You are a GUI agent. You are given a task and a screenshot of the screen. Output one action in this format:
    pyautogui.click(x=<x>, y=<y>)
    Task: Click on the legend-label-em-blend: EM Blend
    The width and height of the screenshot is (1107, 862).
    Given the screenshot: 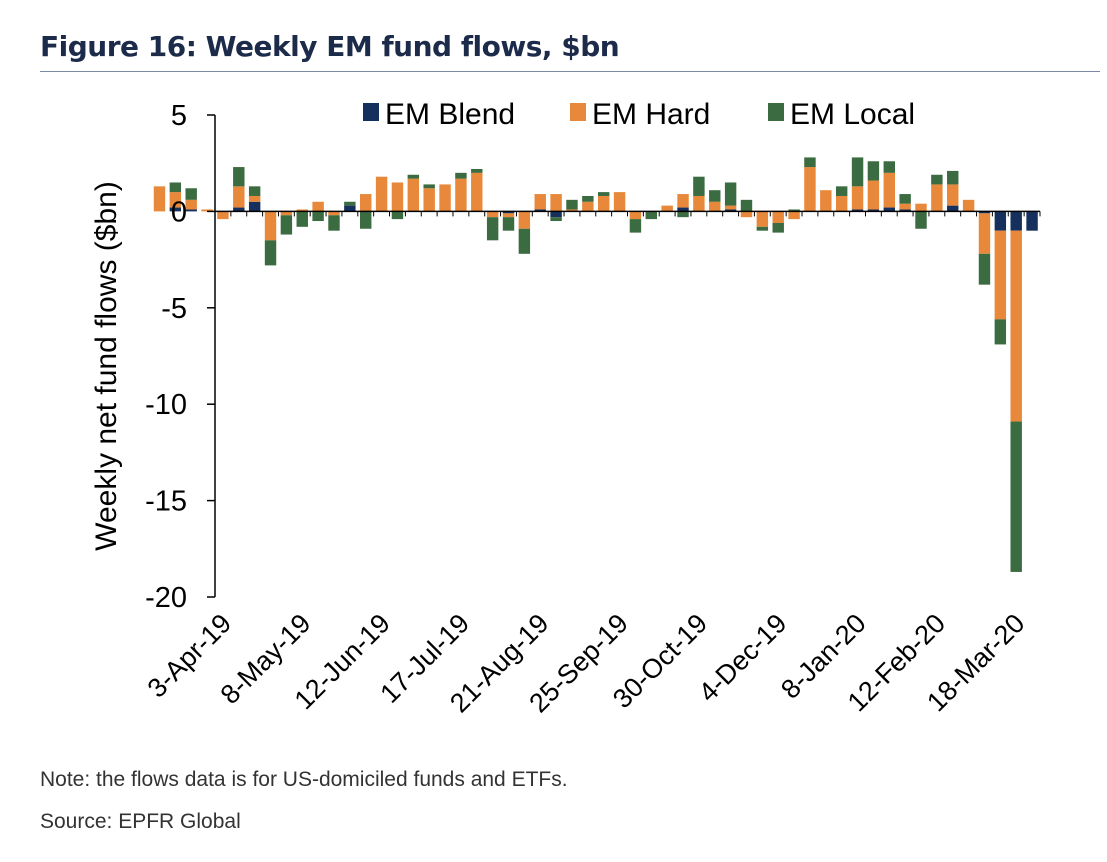 What is the action you would take?
    pyautogui.click(x=450, y=114)
    